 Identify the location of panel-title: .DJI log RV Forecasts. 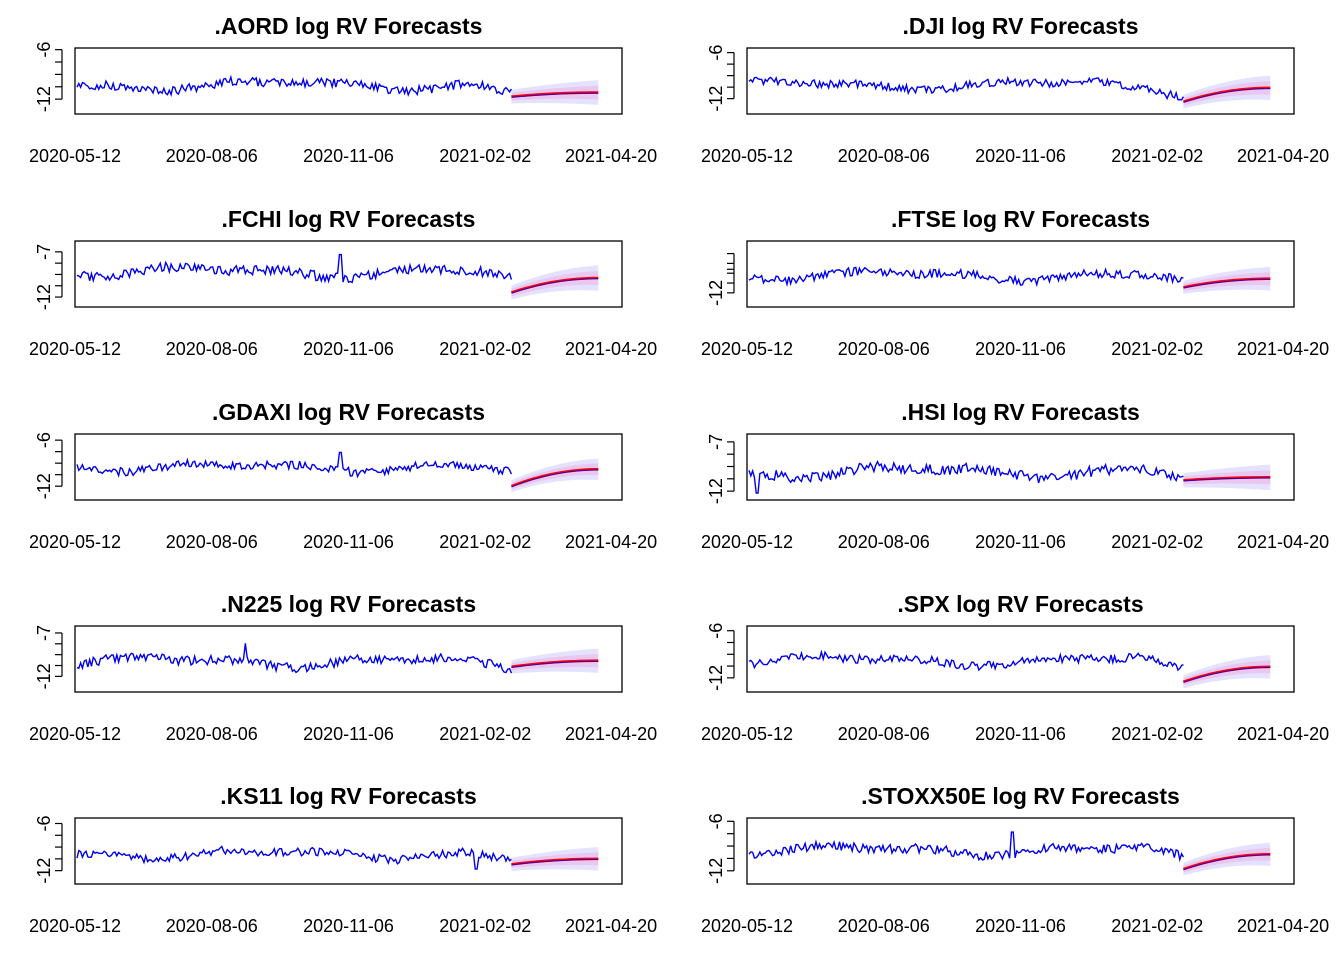
(1020, 26).